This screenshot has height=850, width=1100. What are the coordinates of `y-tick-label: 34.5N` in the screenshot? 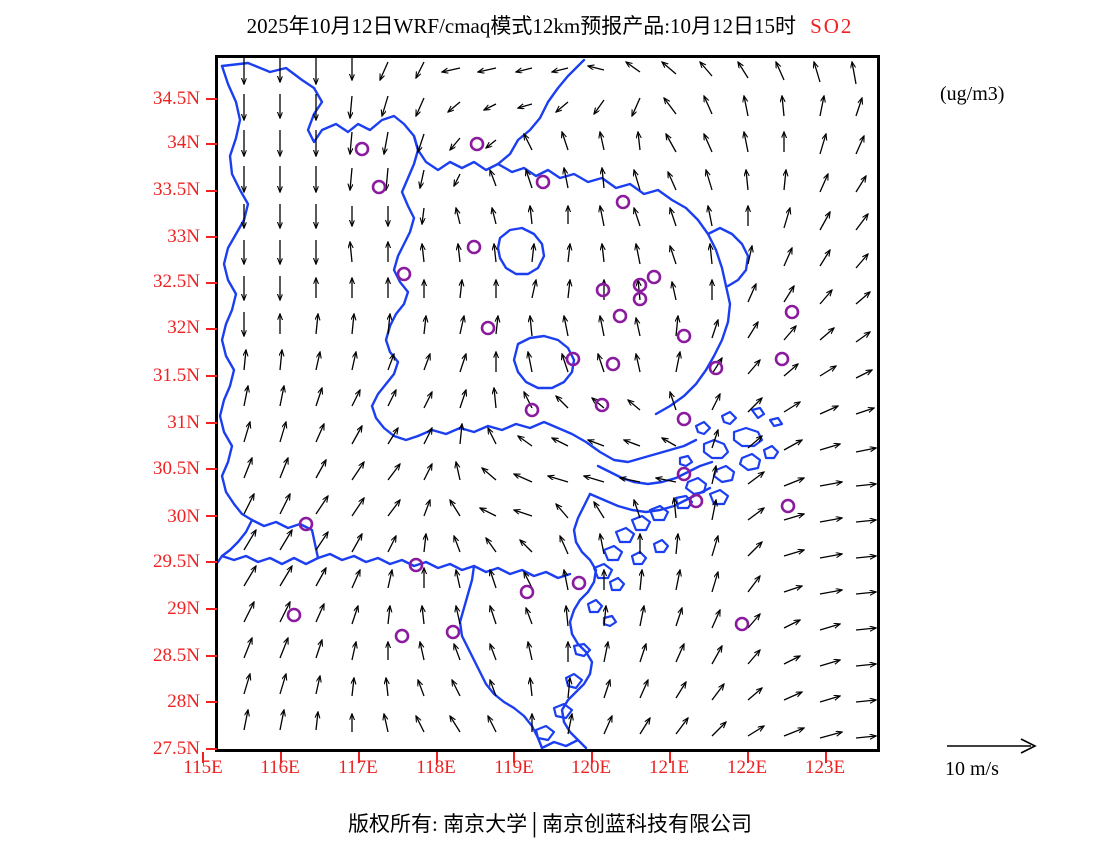 It's located at (176, 98).